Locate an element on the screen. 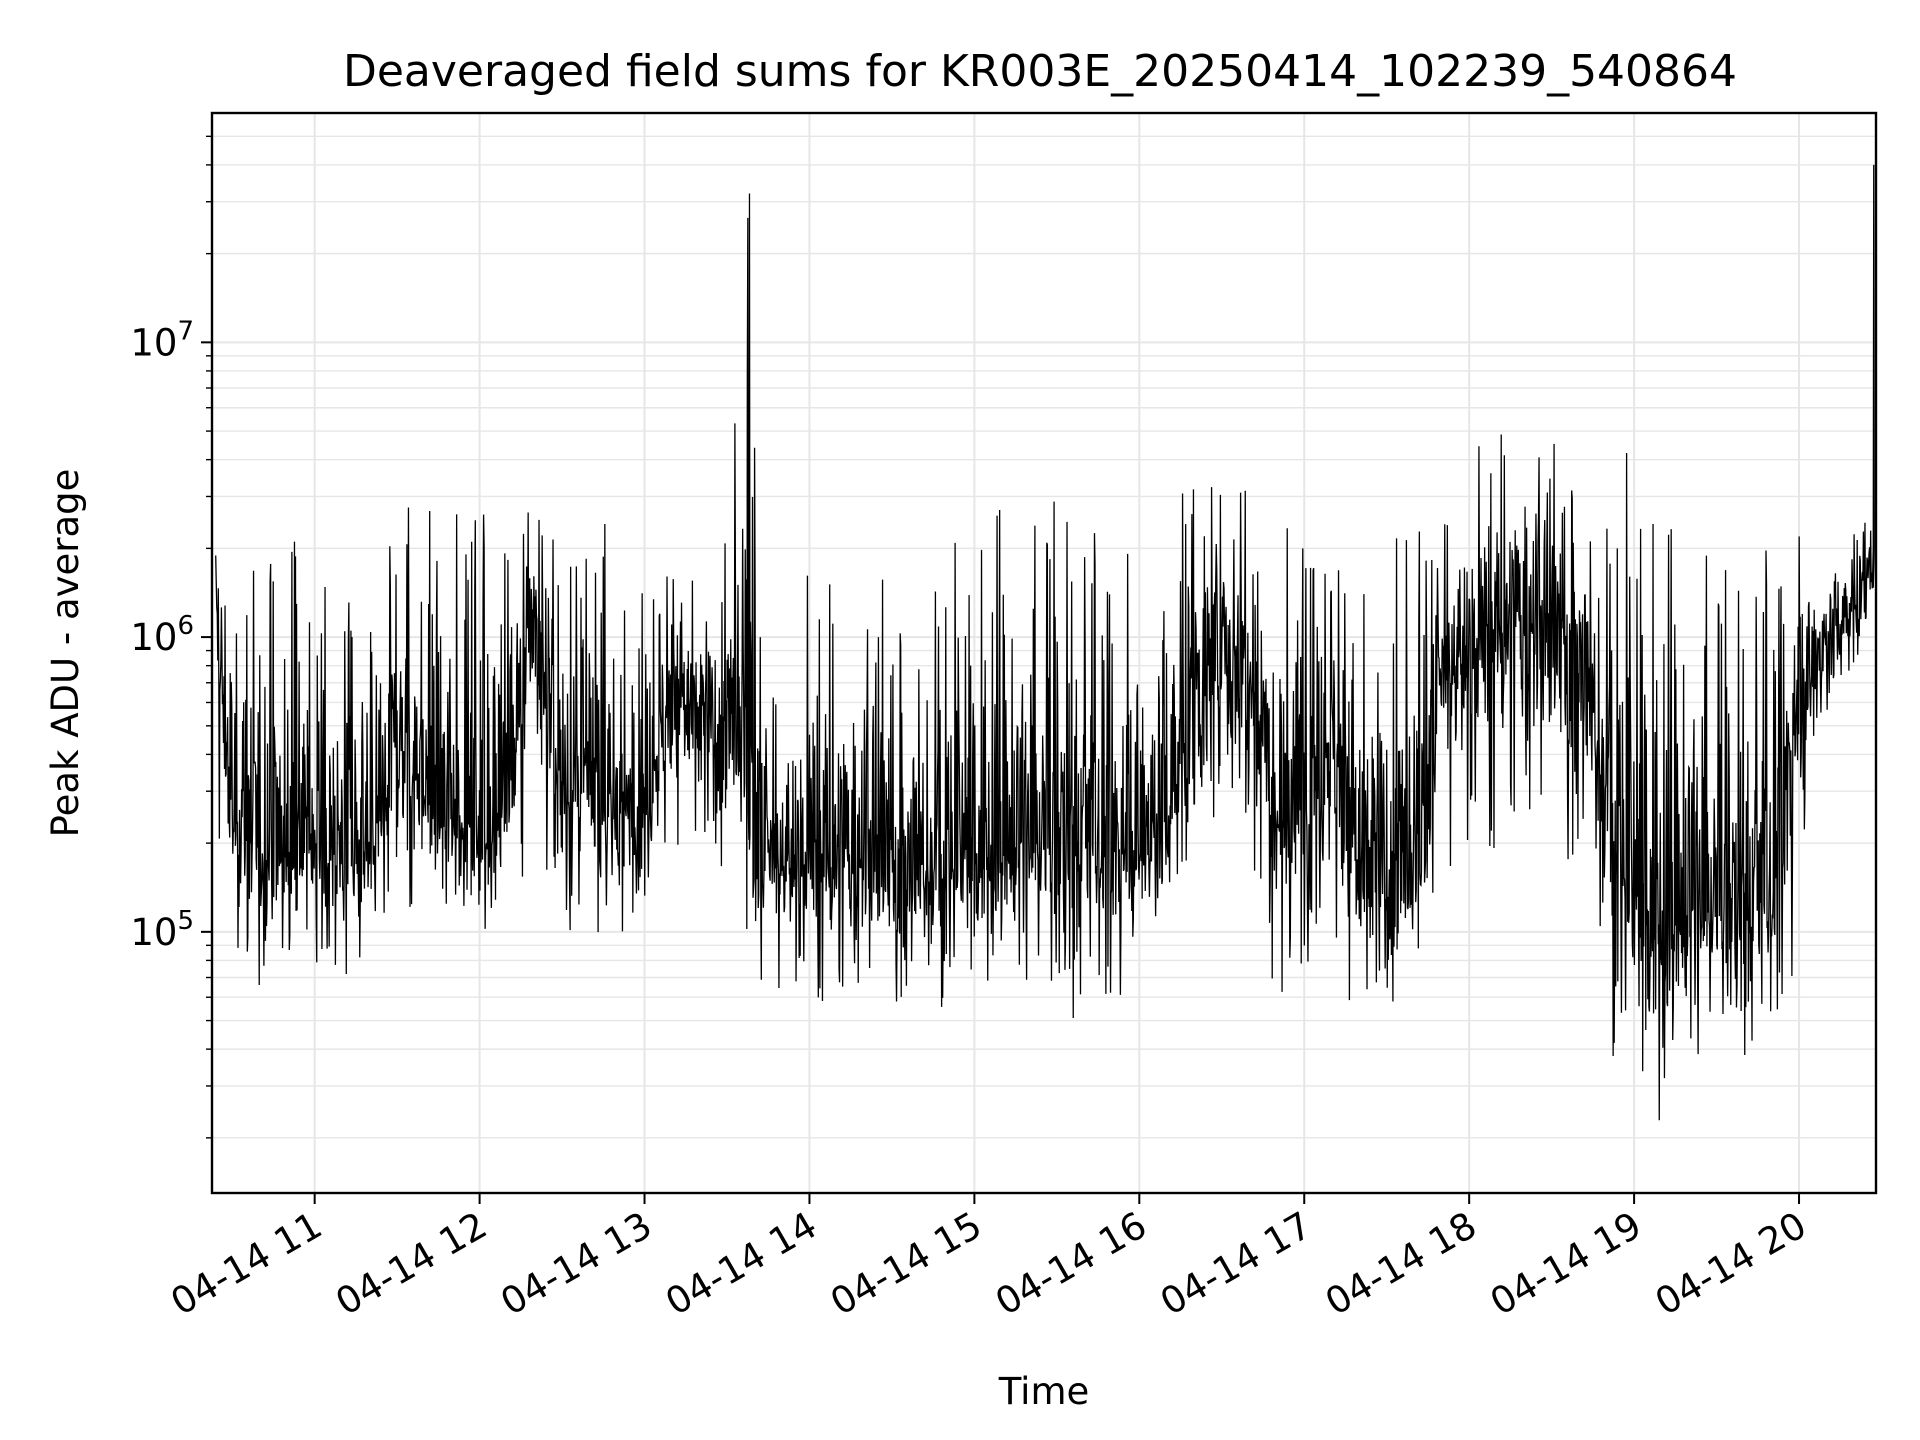  y-tick-label: 10⁵ is located at coordinates (162, 930).